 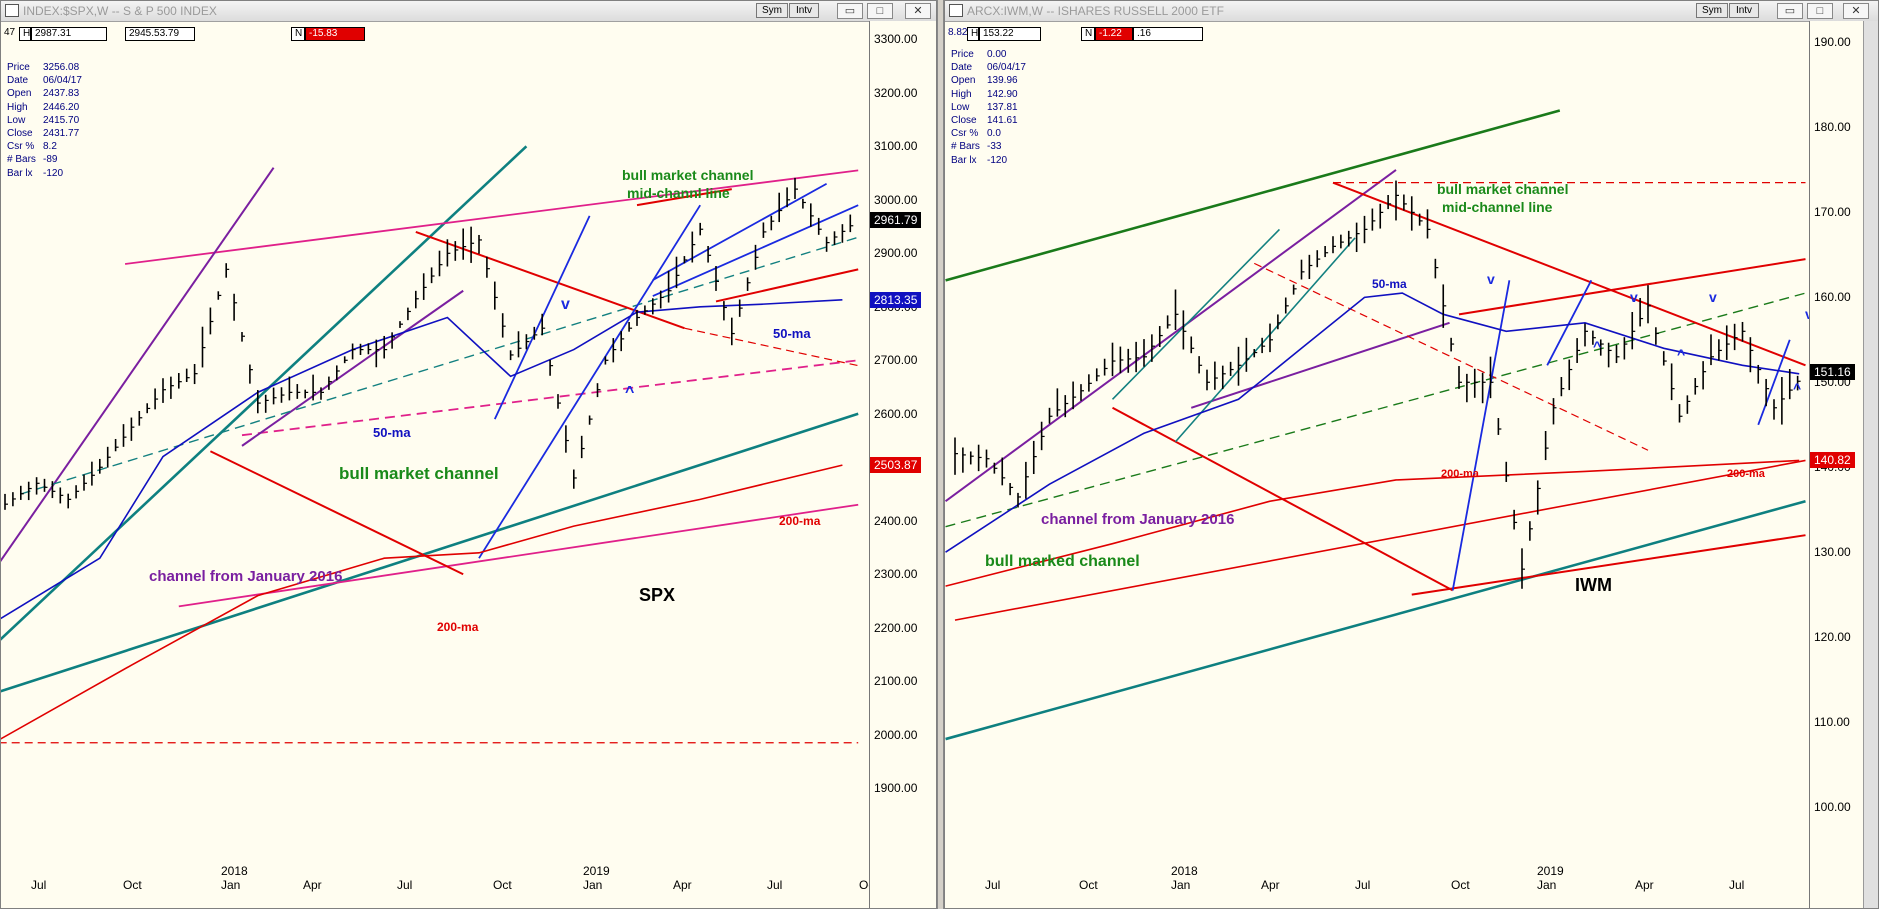 What do you see at coordinates (1832, 297) in the screenshot?
I see `y-tick-label: 160.00` at bounding box center [1832, 297].